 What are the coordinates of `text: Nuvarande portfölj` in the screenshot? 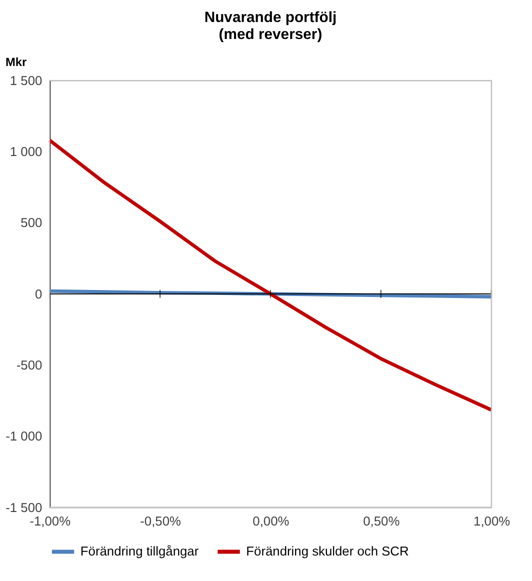 It's located at (270, 18).